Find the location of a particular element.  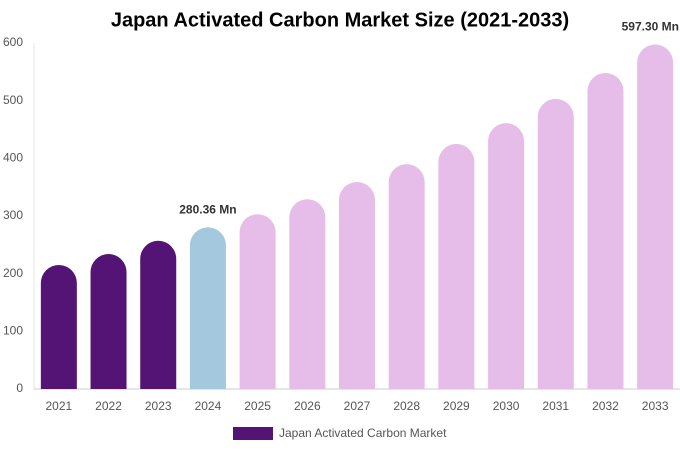

x-tick-label: 2028 is located at coordinates (406, 406).